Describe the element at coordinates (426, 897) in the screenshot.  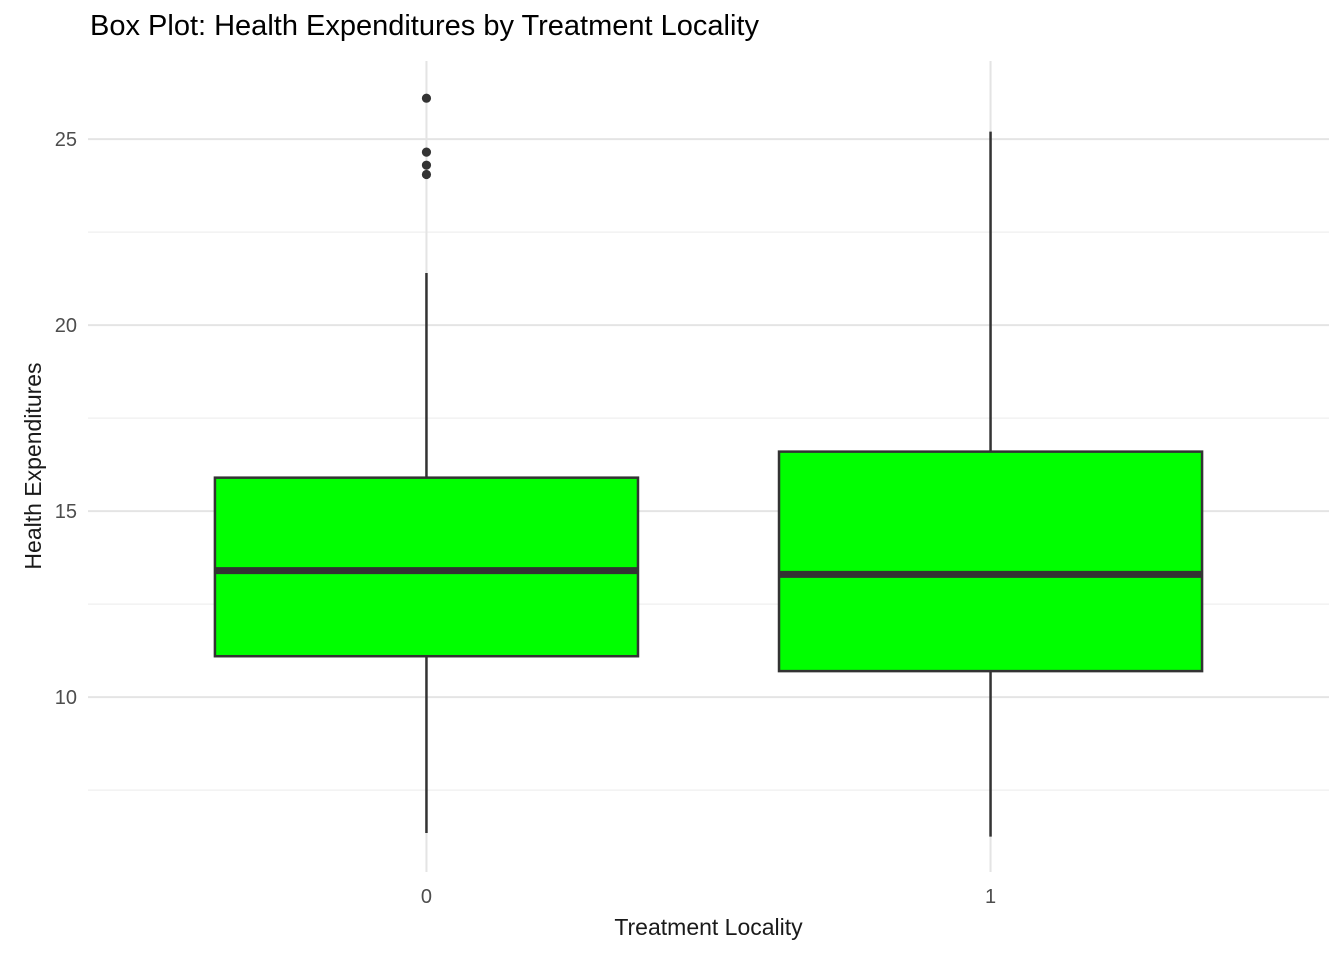
I see `x-tick-label: 0` at that location.